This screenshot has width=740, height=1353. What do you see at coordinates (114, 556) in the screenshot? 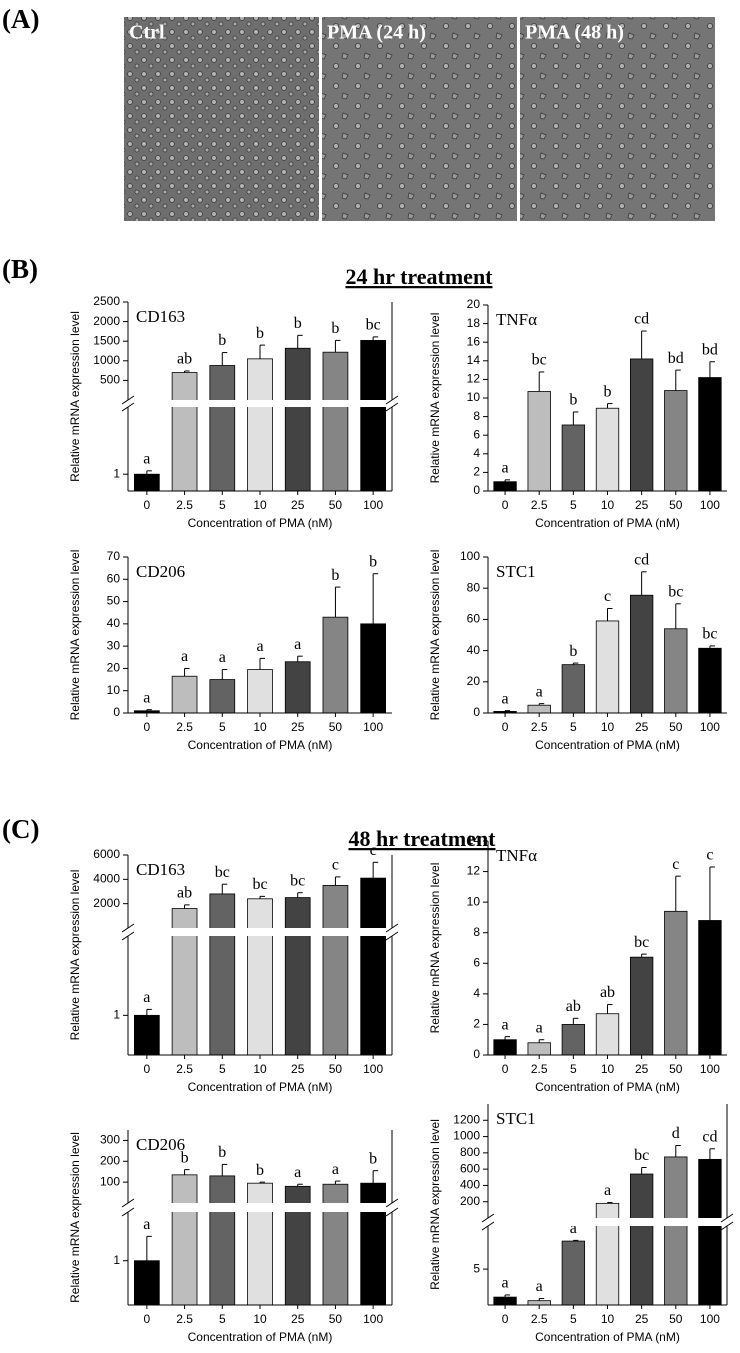
I see `y-tick-label: 70` at bounding box center [114, 556].